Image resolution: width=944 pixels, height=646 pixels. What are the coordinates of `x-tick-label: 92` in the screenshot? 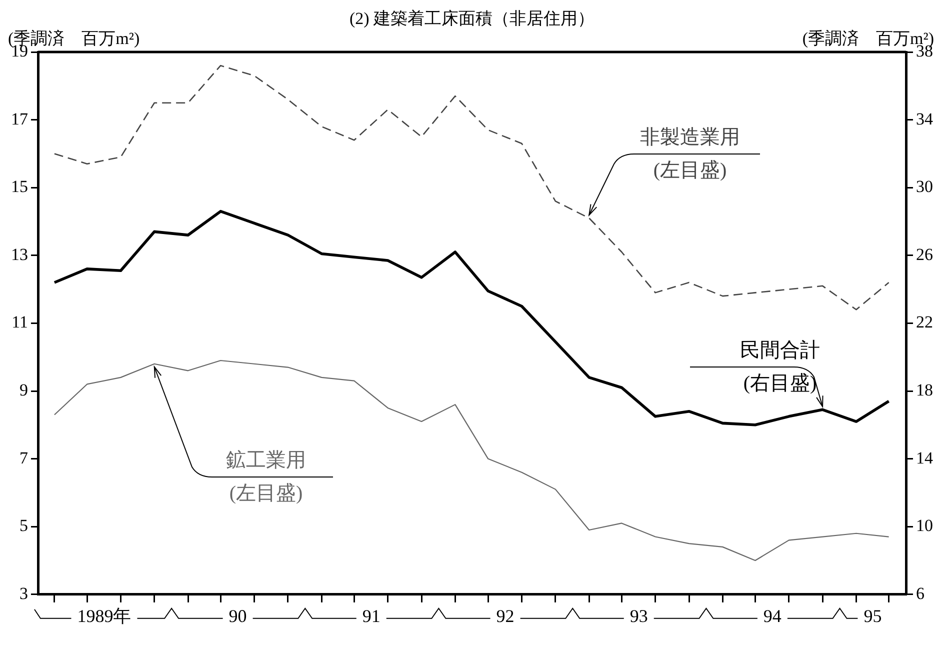 It's located at (505, 616).